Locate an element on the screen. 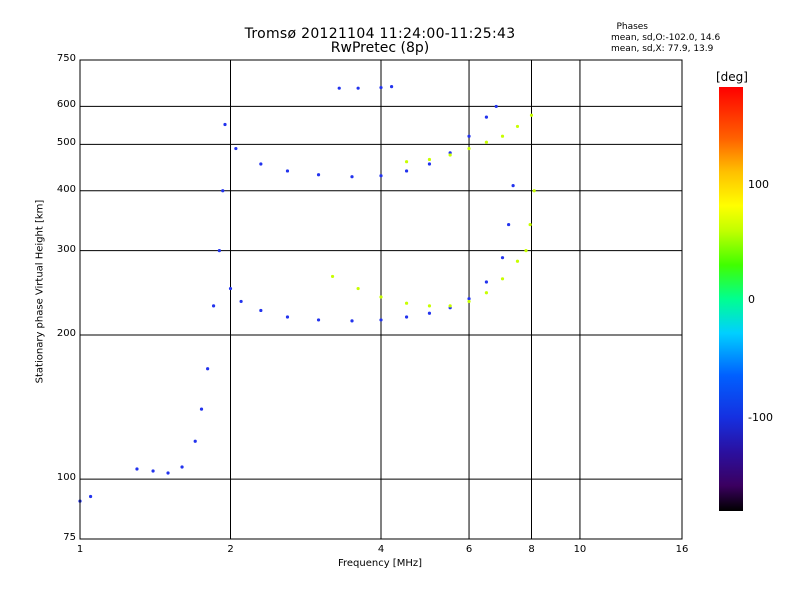 The width and height of the screenshot is (800, 600). colorbar-tick-minus-100: -100 is located at coordinates (760, 417).